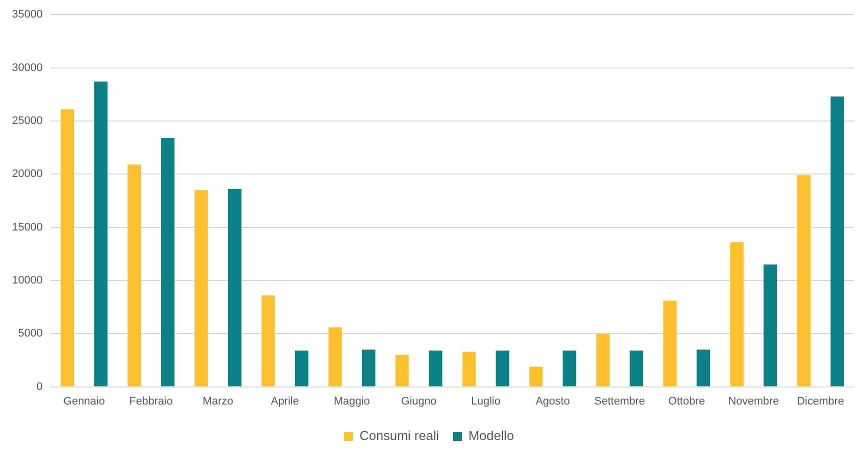 The width and height of the screenshot is (864, 455). Describe the element at coordinates (400, 436) in the screenshot. I see `legend-label: Consumi reali` at that location.